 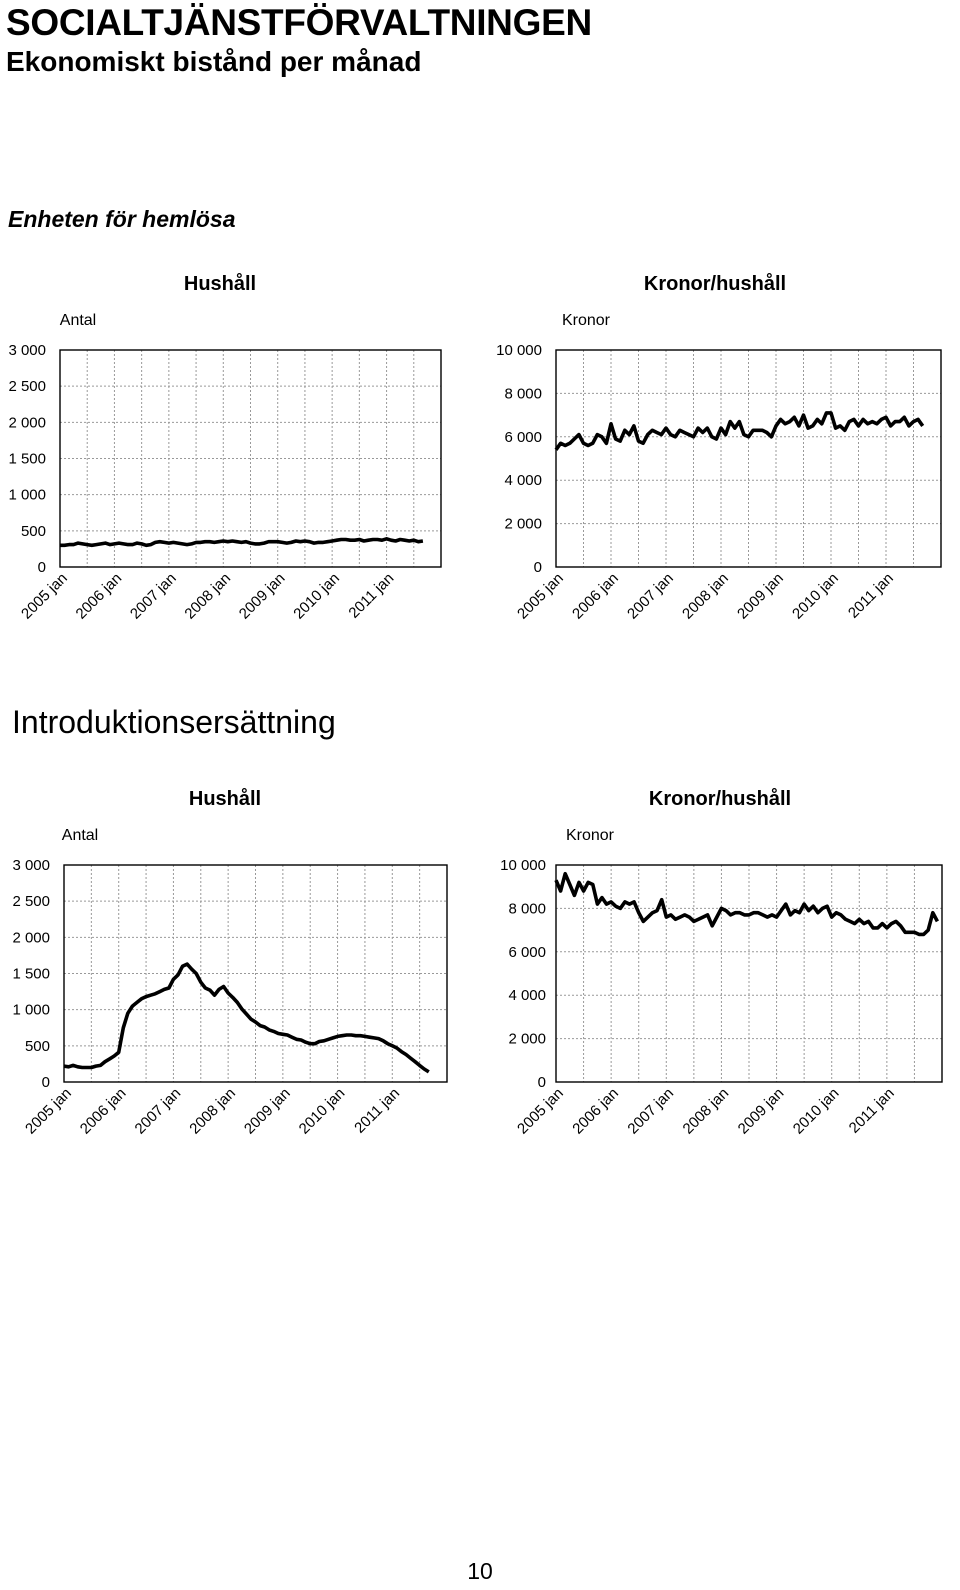 What do you see at coordinates (480, 1571) in the screenshot?
I see `page-number: 10` at bounding box center [480, 1571].